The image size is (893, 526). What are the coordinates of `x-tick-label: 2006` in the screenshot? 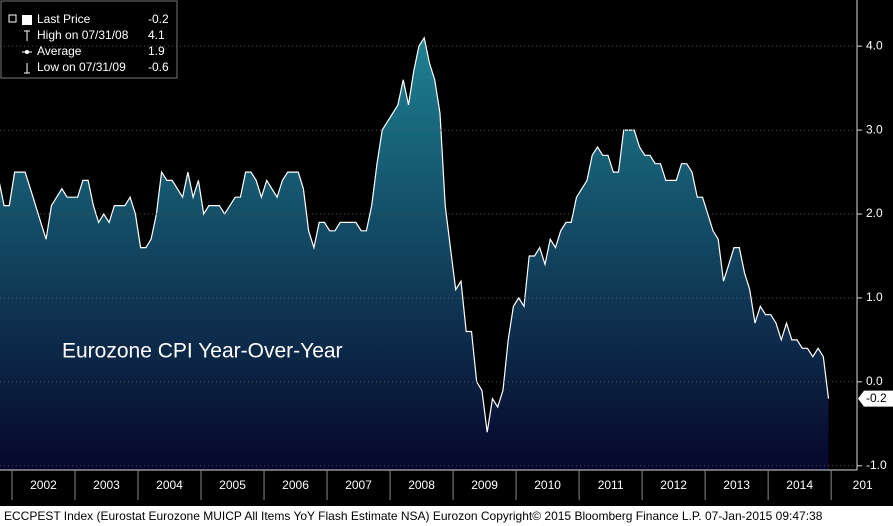 It's located at (295, 485).